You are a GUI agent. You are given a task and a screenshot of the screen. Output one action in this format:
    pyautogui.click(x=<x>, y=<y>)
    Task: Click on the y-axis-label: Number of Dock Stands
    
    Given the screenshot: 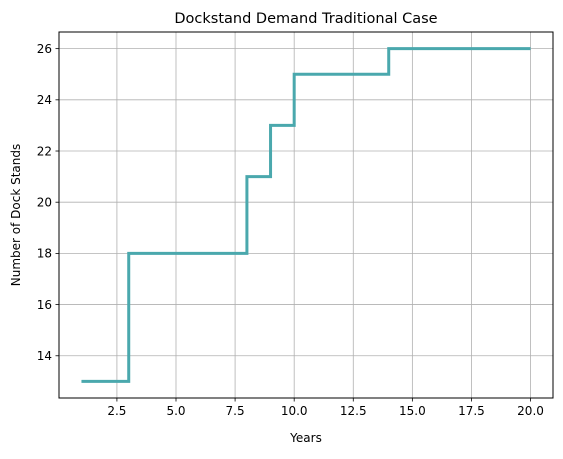 What is the action you would take?
    pyautogui.click(x=16, y=215)
    